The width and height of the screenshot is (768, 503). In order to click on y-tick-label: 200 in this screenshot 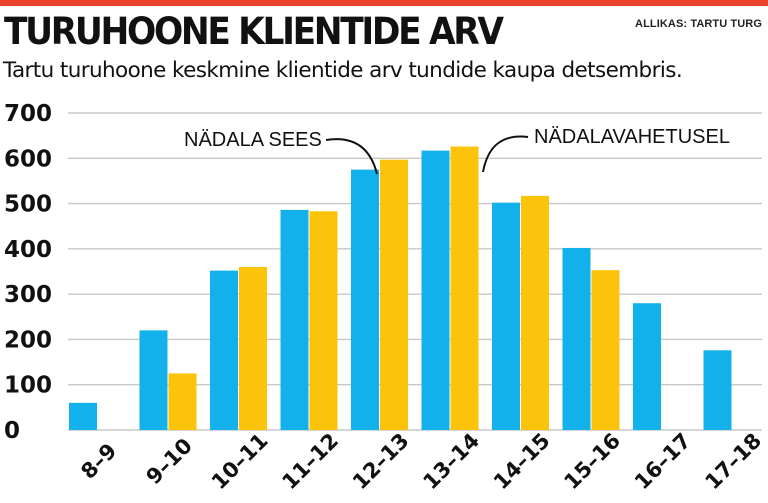, I will do `click(28, 340)`.